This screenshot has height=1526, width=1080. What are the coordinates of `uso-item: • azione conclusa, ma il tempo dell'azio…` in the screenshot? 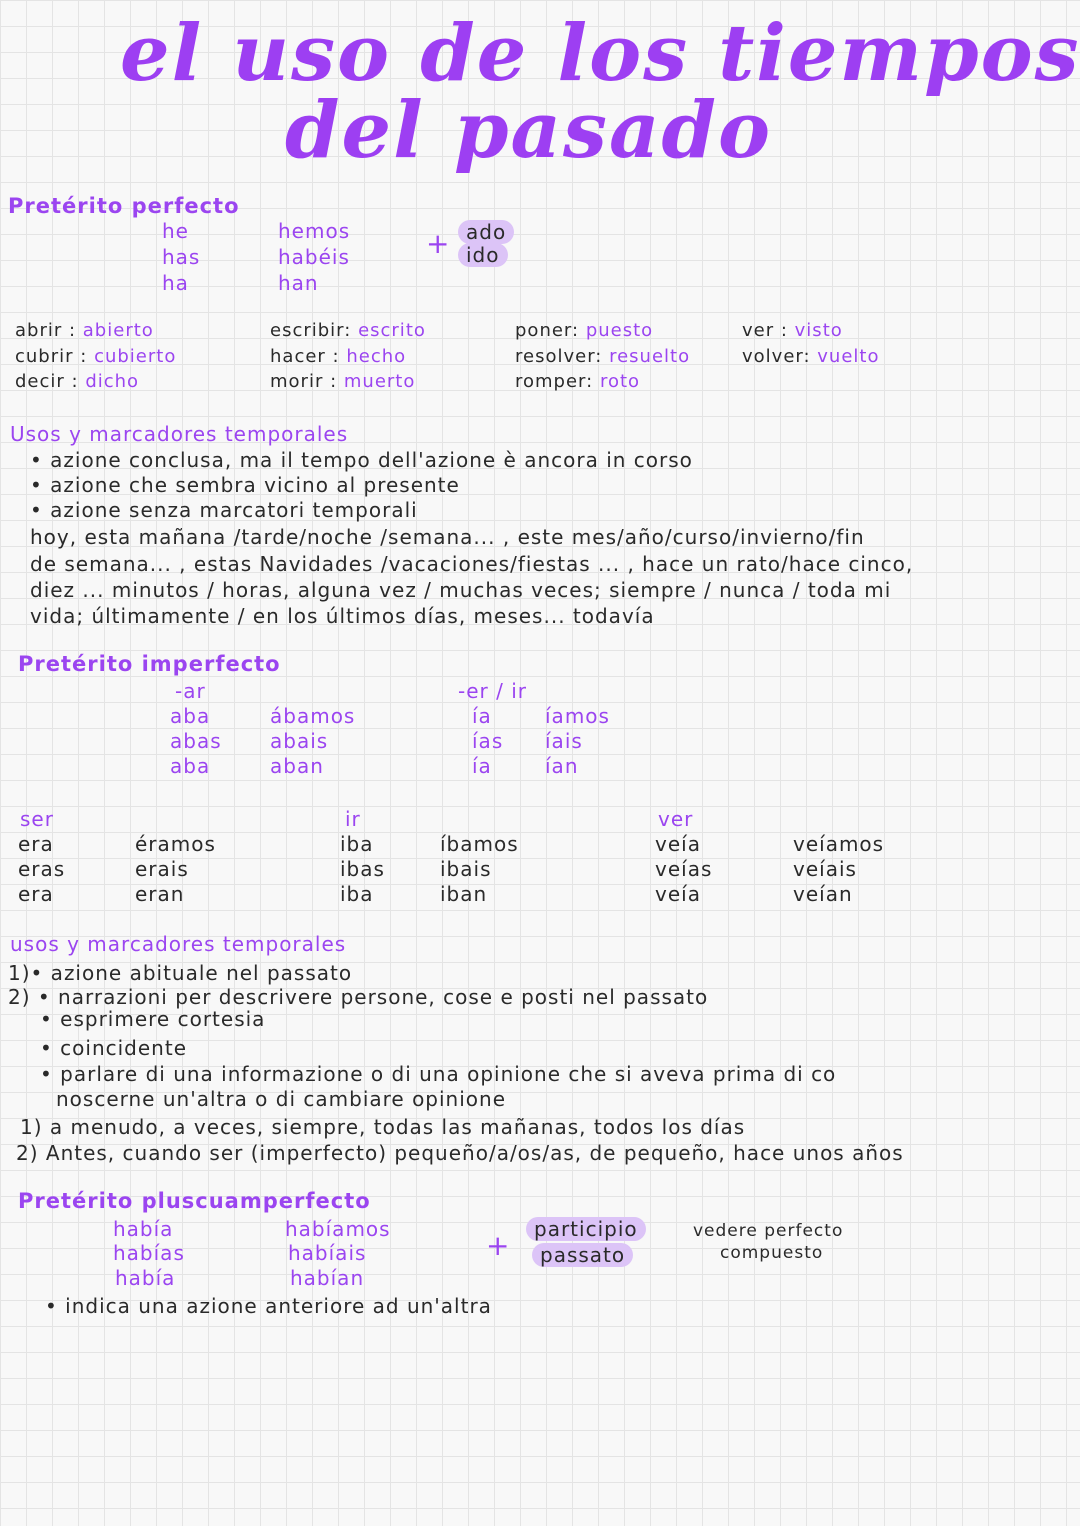 It's located at (361, 460).